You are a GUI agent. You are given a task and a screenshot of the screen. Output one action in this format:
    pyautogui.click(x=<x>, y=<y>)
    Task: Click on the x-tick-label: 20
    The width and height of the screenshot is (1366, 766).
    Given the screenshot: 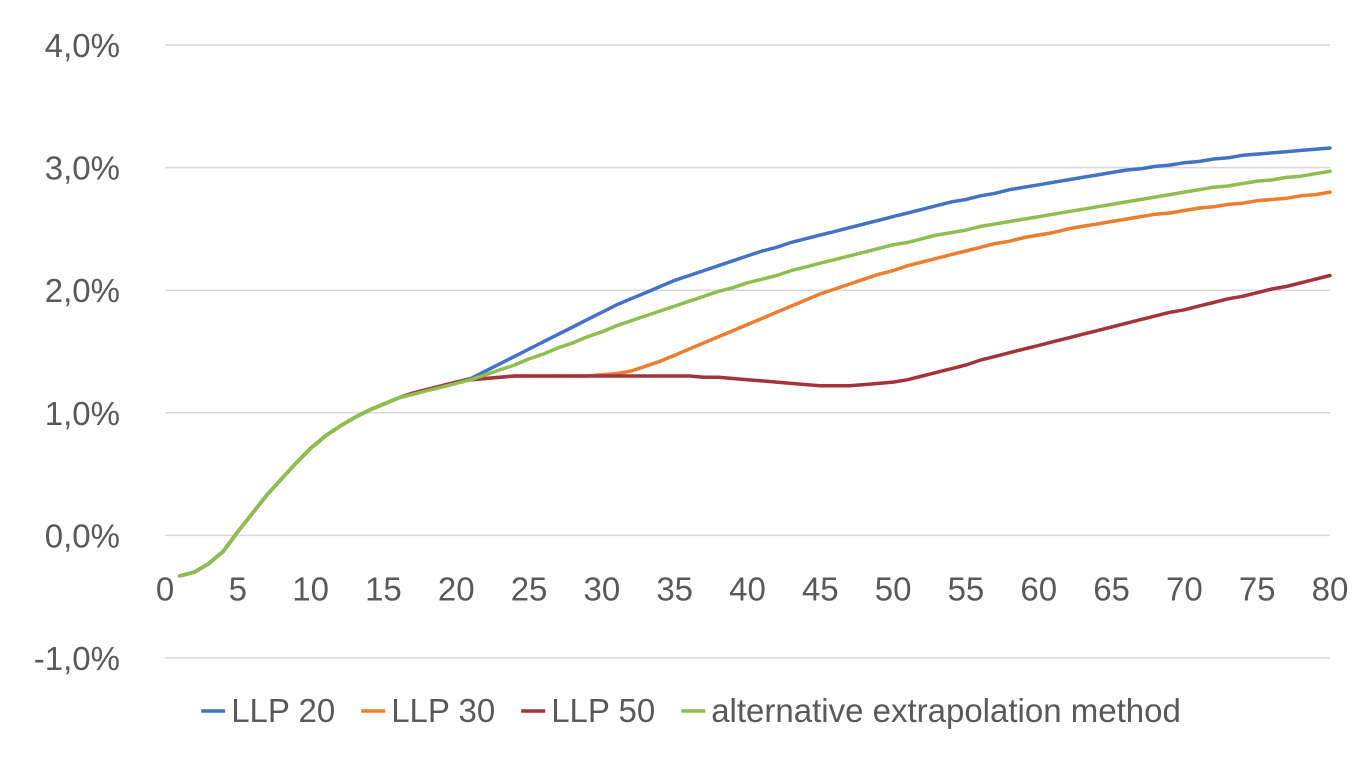 What is the action you would take?
    pyautogui.click(x=456, y=588)
    